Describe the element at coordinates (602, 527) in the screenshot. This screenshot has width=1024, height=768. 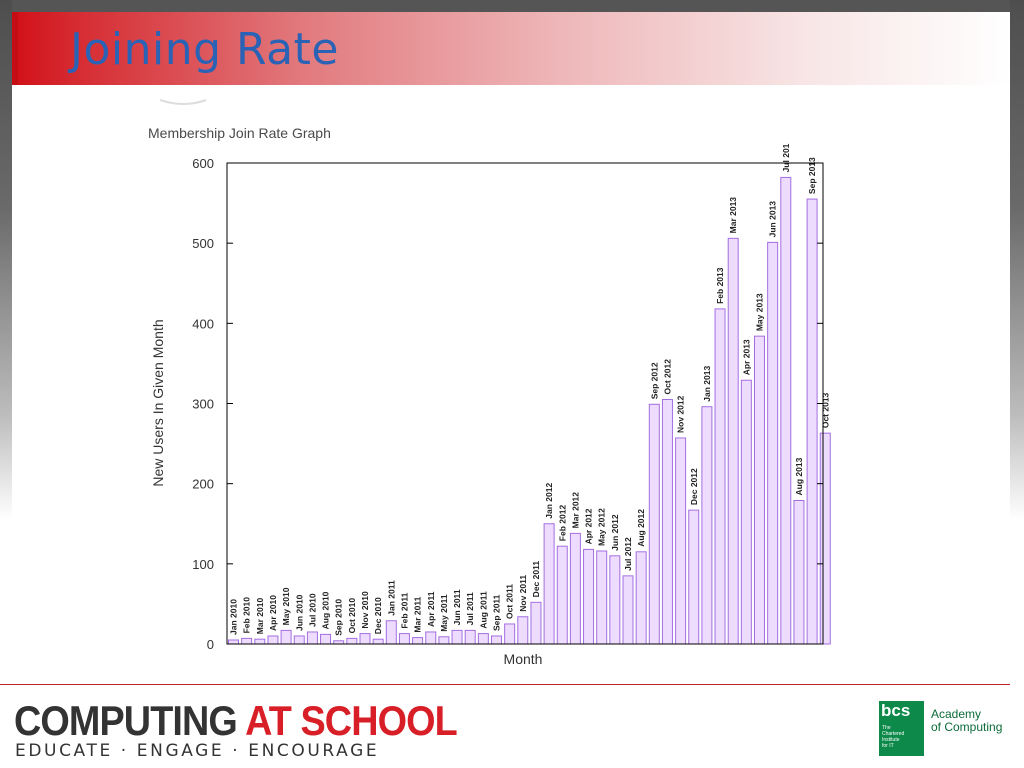
I see `bar-month-label: May 2012` at that location.